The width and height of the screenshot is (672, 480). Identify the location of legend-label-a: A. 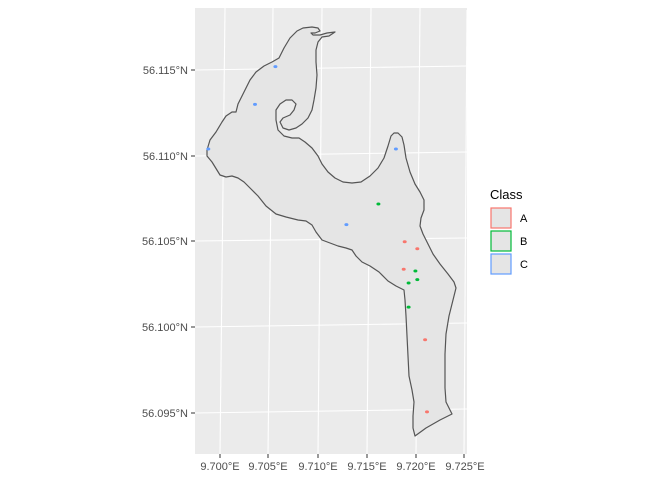
(524, 219).